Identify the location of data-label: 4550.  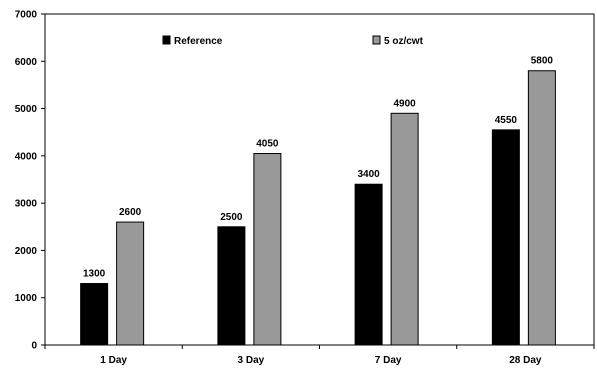
(506, 120).